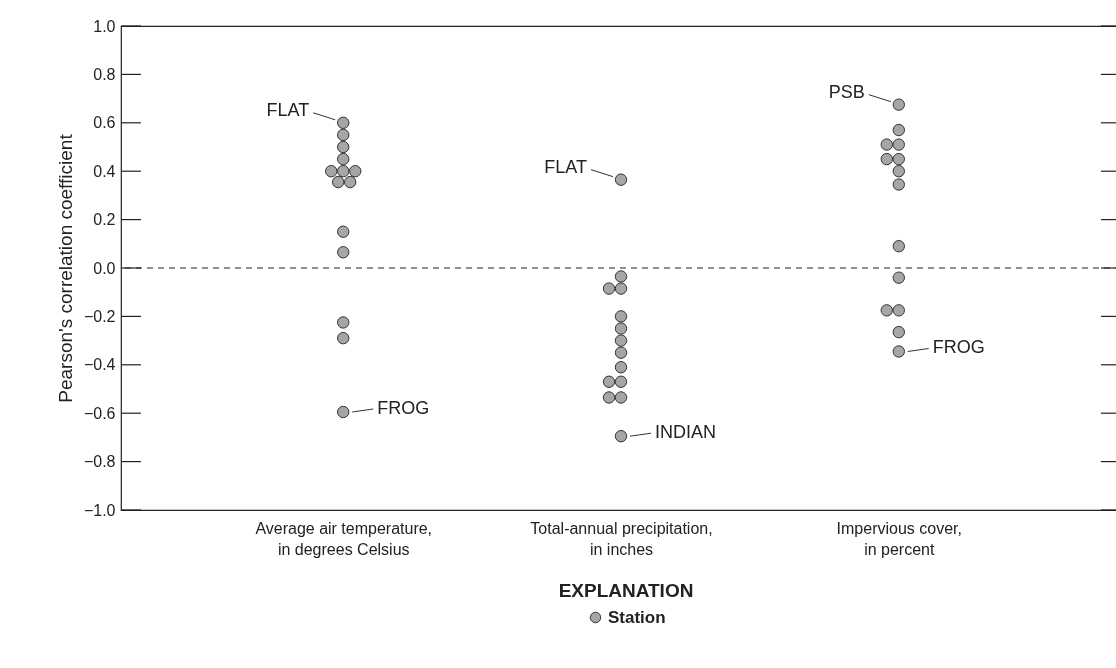  What do you see at coordinates (99, 413) in the screenshot?
I see `y-tick-label: −0.6` at bounding box center [99, 413].